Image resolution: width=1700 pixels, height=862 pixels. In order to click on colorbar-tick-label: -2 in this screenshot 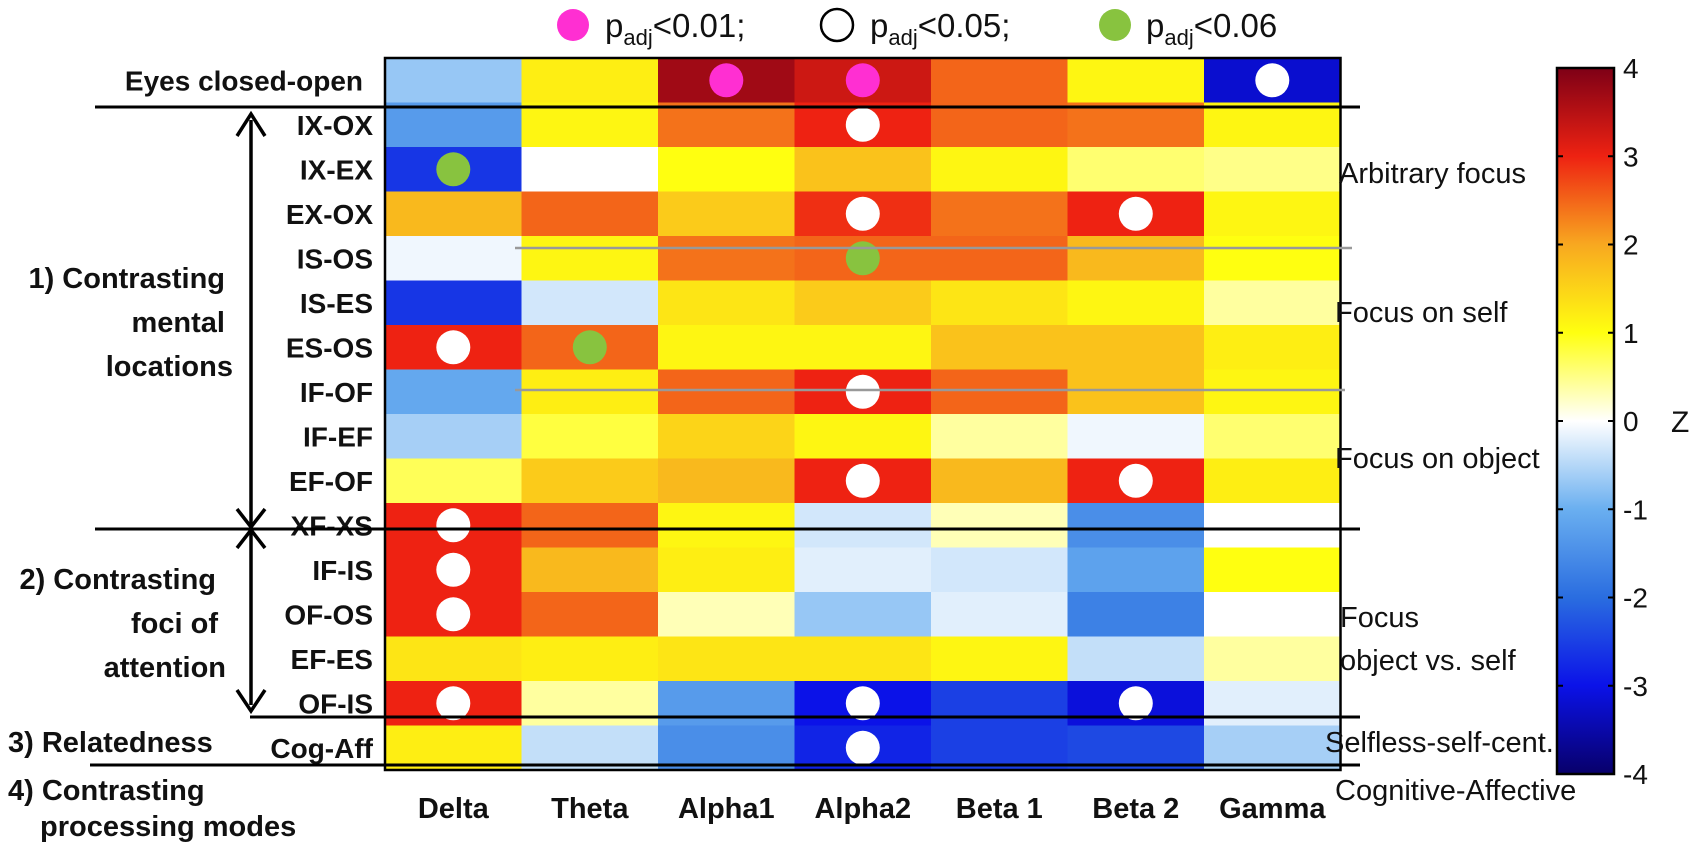, I will do `click(1635, 598)`.